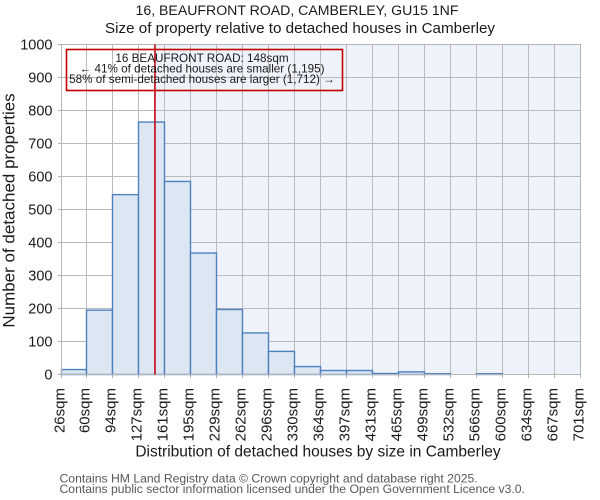 The height and width of the screenshot is (500, 600). I want to click on svg-text:16, BEAUFRONT ROAD, CAMBERLEY,: 16, BEAUFRONT ROAD, CAMBERLEY, GU15 1NF, so click(297, 10).